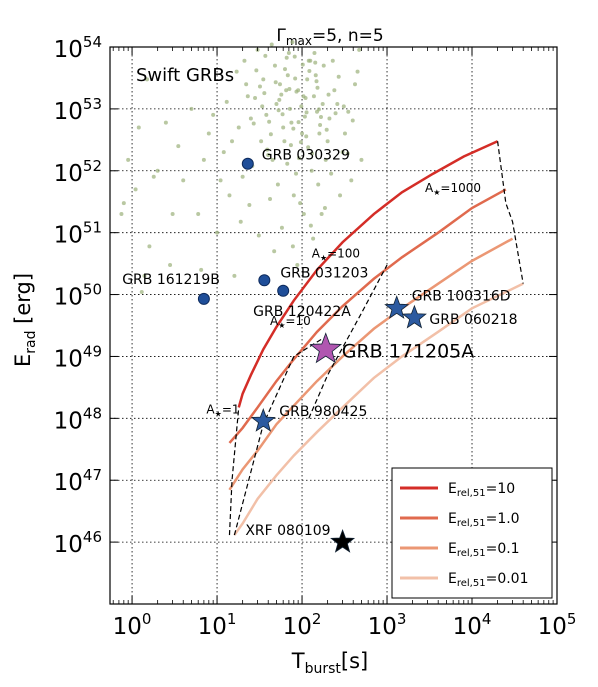  Describe the element at coordinates (329, 663) in the screenshot. I see `x-axis-label: Tburst[s]` at that location.